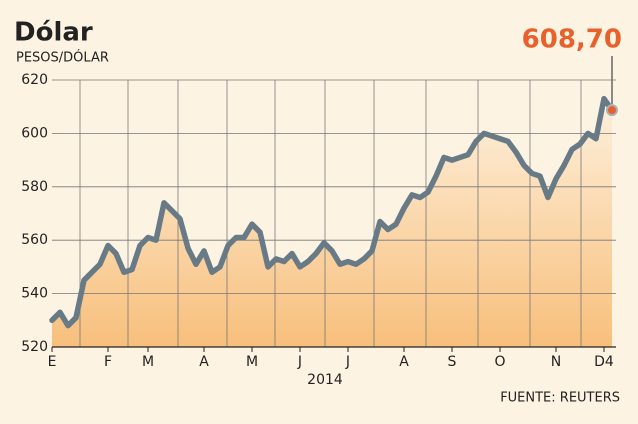  Describe the element at coordinates (612, 110) in the screenshot. I see `last-point` at that location.